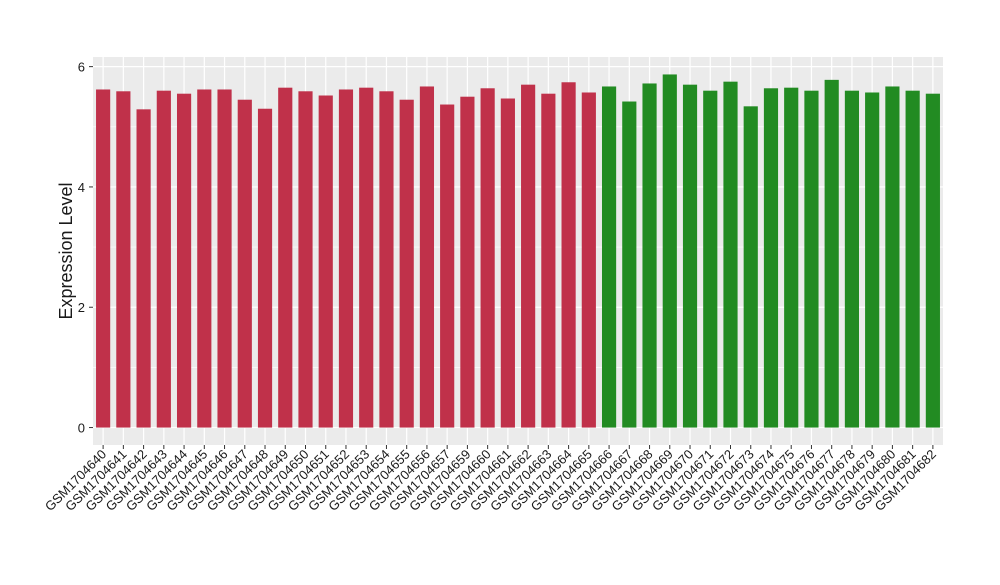 The width and height of the screenshot is (1000, 585). What do you see at coordinates (81, 187) in the screenshot?
I see `y-tick-label: 4` at bounding box center [81, 187].